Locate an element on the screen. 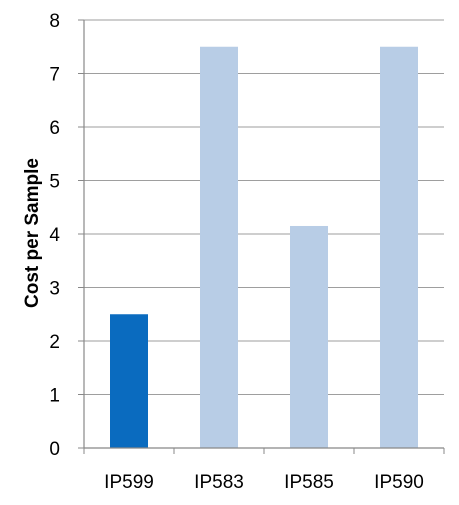  y-axis-title: Cost per Sample is located at coordinates (32, 233).